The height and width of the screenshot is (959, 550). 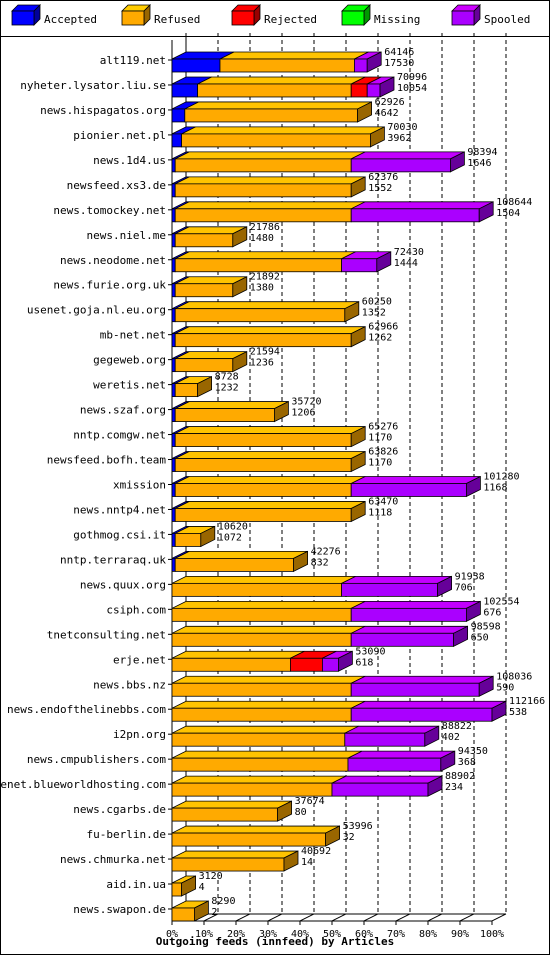 What do you see at coordinates (501, 601) in the screenshot?
I see `value-label-total: 102554` at bounding box center [501, 601].